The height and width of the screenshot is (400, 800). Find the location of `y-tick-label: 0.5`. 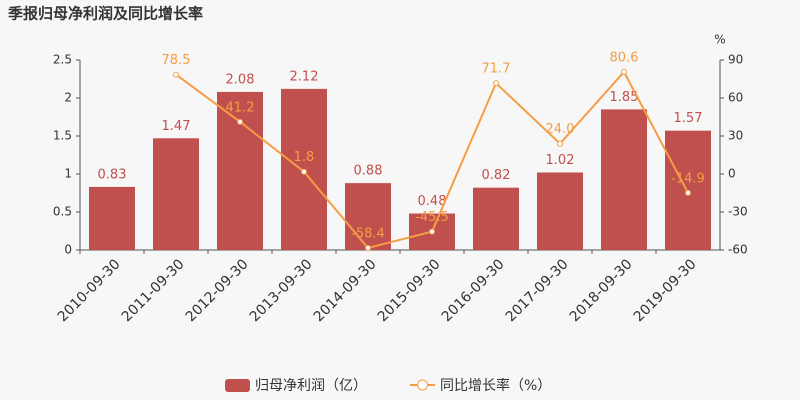

y-tick-label: 0.5 is located at coordinates (62, 212).